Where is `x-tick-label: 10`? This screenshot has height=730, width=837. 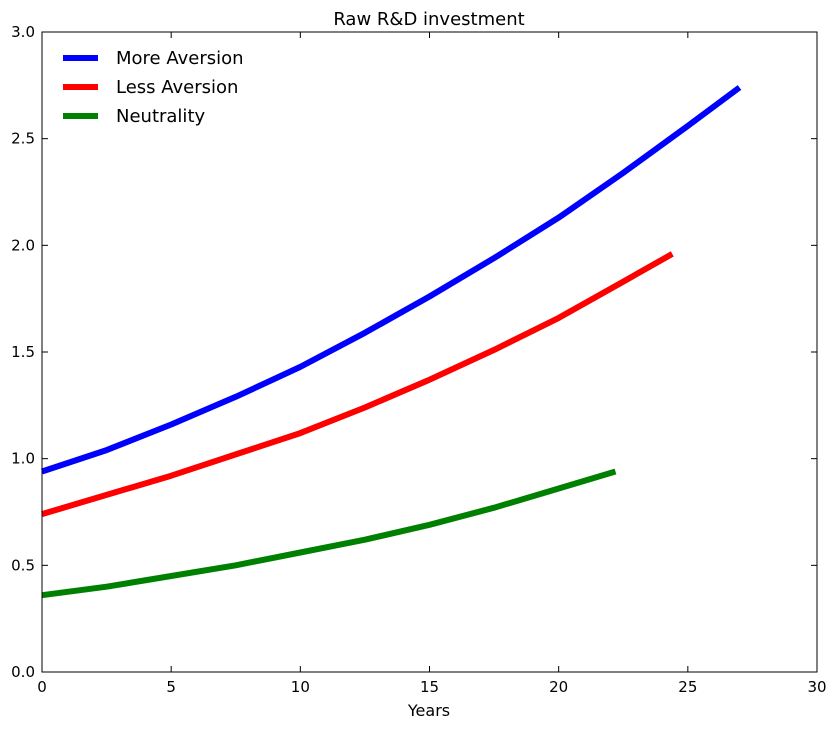 x-tick-label: 10 is located at coordinates (300, 687).